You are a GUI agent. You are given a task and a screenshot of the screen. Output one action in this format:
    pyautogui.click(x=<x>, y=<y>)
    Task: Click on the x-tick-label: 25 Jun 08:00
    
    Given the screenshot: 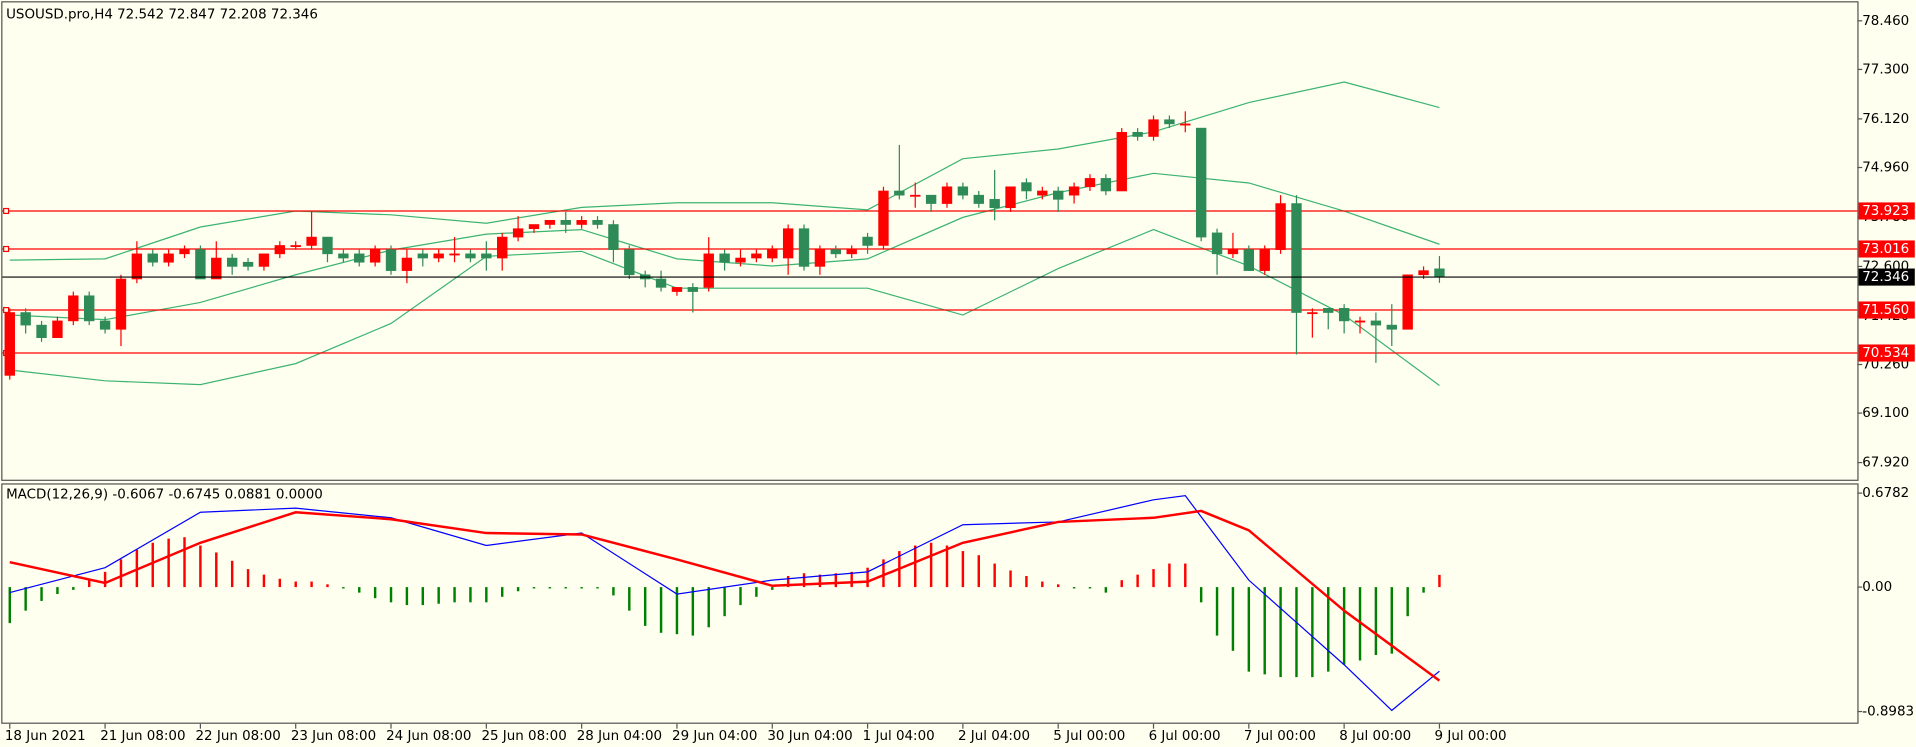 What is the action you would take?
    pyautogui.click(x=523, y=736)
    